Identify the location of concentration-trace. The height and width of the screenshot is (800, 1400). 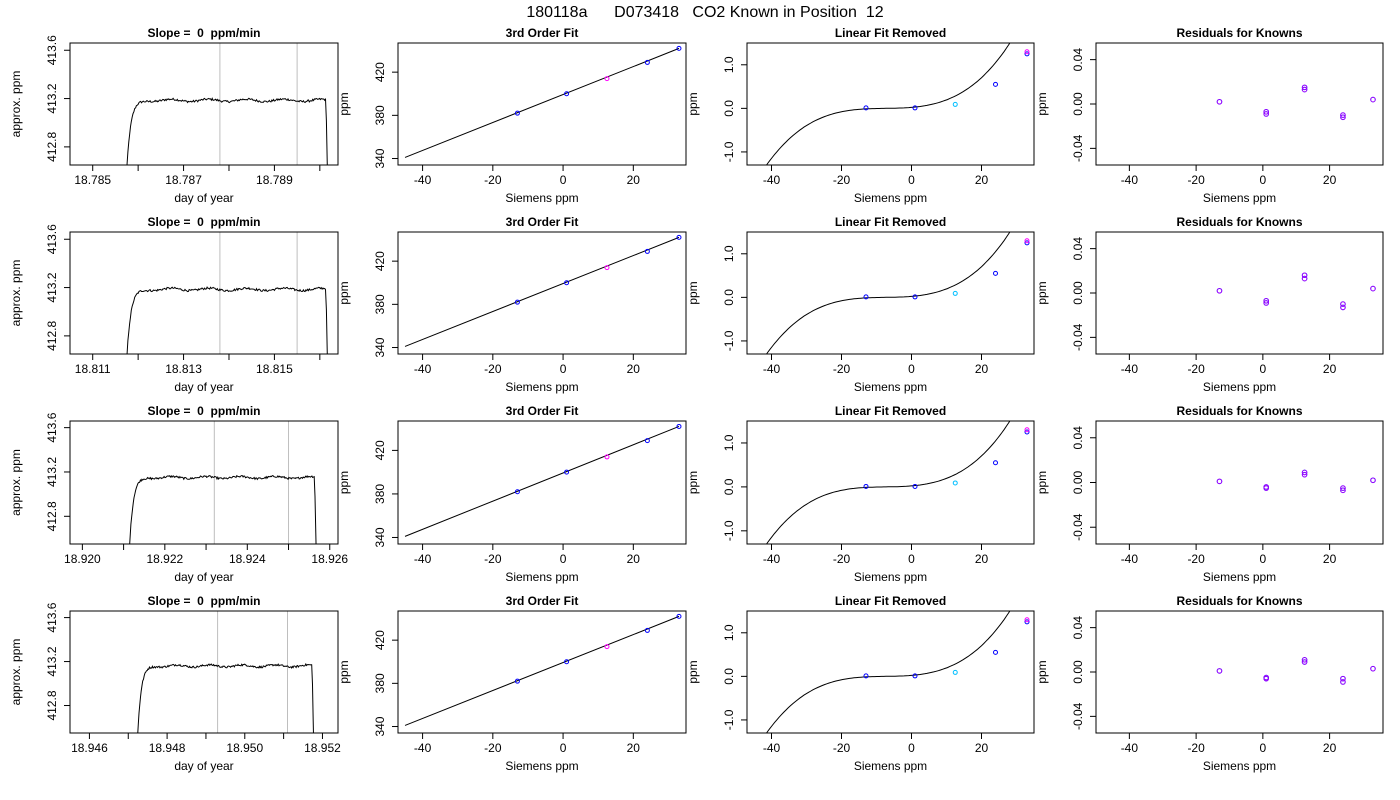
(227, 320).